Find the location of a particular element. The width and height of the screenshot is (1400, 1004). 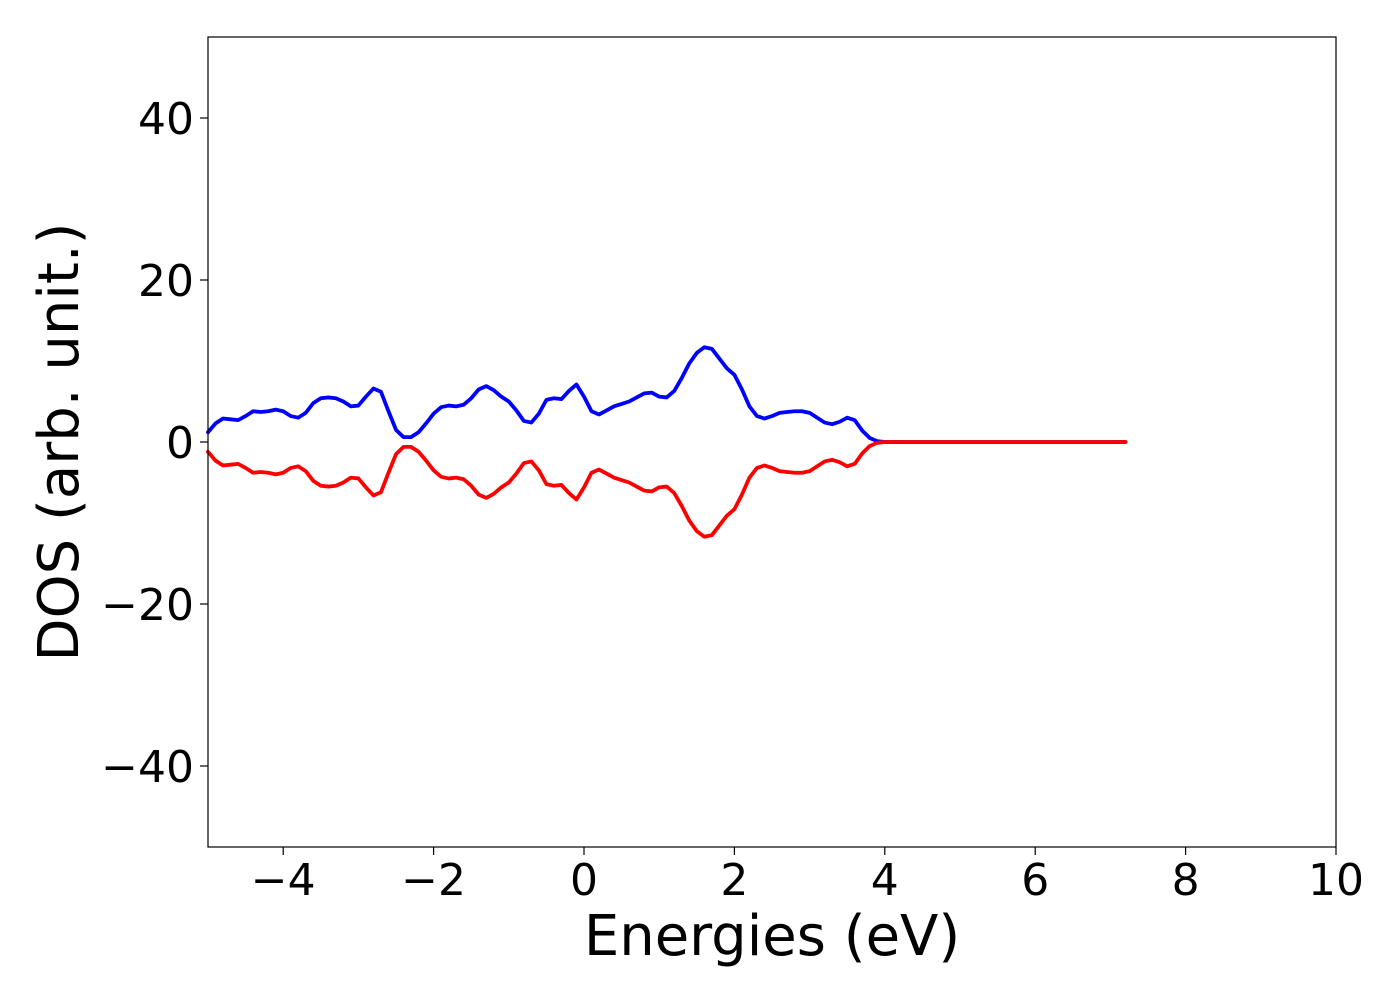

y-tick-label: 0 is located at coordinates (180, 443).